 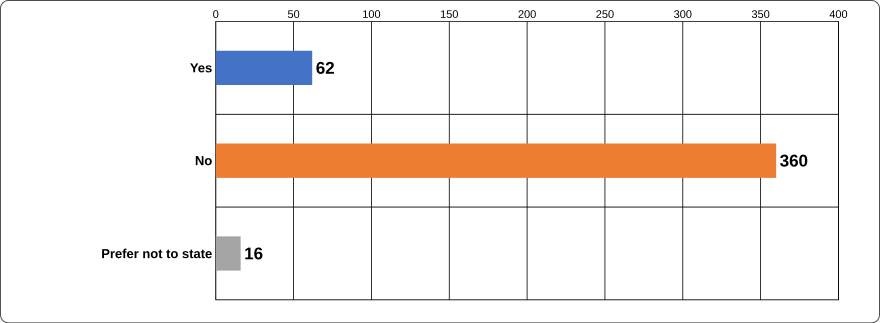 What do you see at coordinates (527, 14) in the screenshot?
I see `x-tick-label: 200` at bounding box center [527, 14].